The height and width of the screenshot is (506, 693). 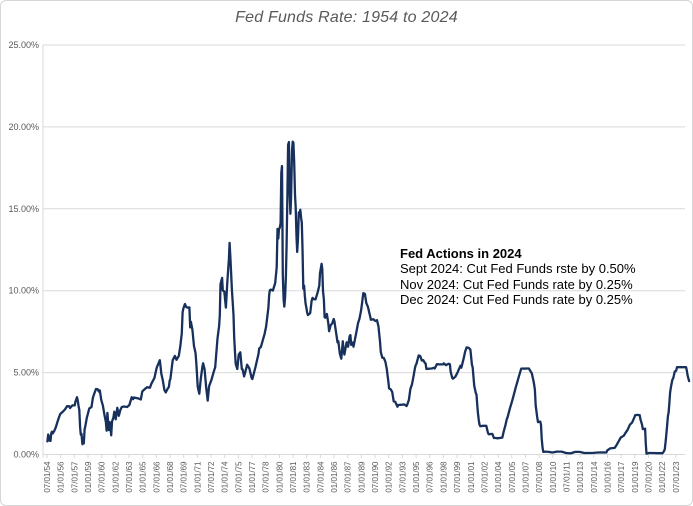 I want to click on x-axis-tick-label: 07/01/93, so click(x=402, y=477).